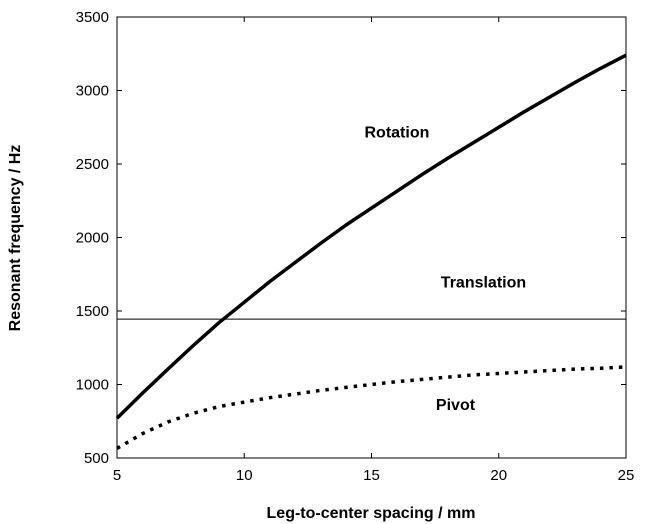 This screenshot has height=524, width=648. Describe the element at coordinates (371, 475) in the screenshot. I see `x-tick-label: 15` at that location.